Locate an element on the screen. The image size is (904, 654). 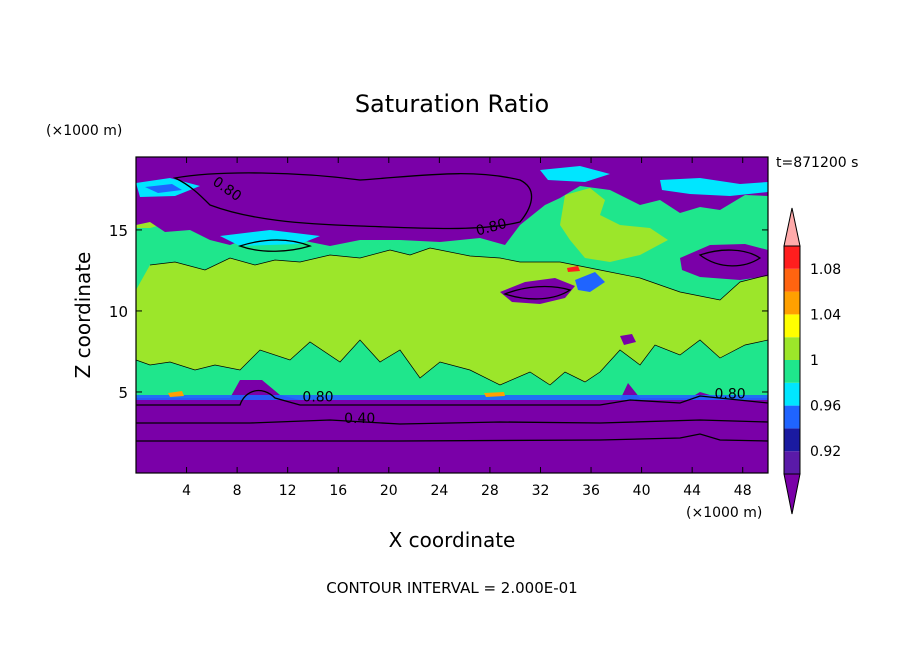
x-tick-label: 44 is located at coordinates (692, 491).